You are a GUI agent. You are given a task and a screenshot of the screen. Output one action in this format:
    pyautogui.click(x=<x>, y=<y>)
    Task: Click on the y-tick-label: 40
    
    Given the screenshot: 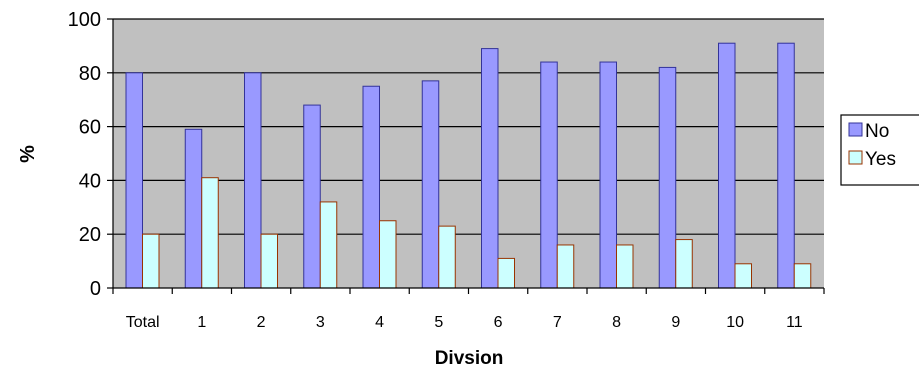 What is the action you would take?
    pyautogui.click(x=90, y=181)
    